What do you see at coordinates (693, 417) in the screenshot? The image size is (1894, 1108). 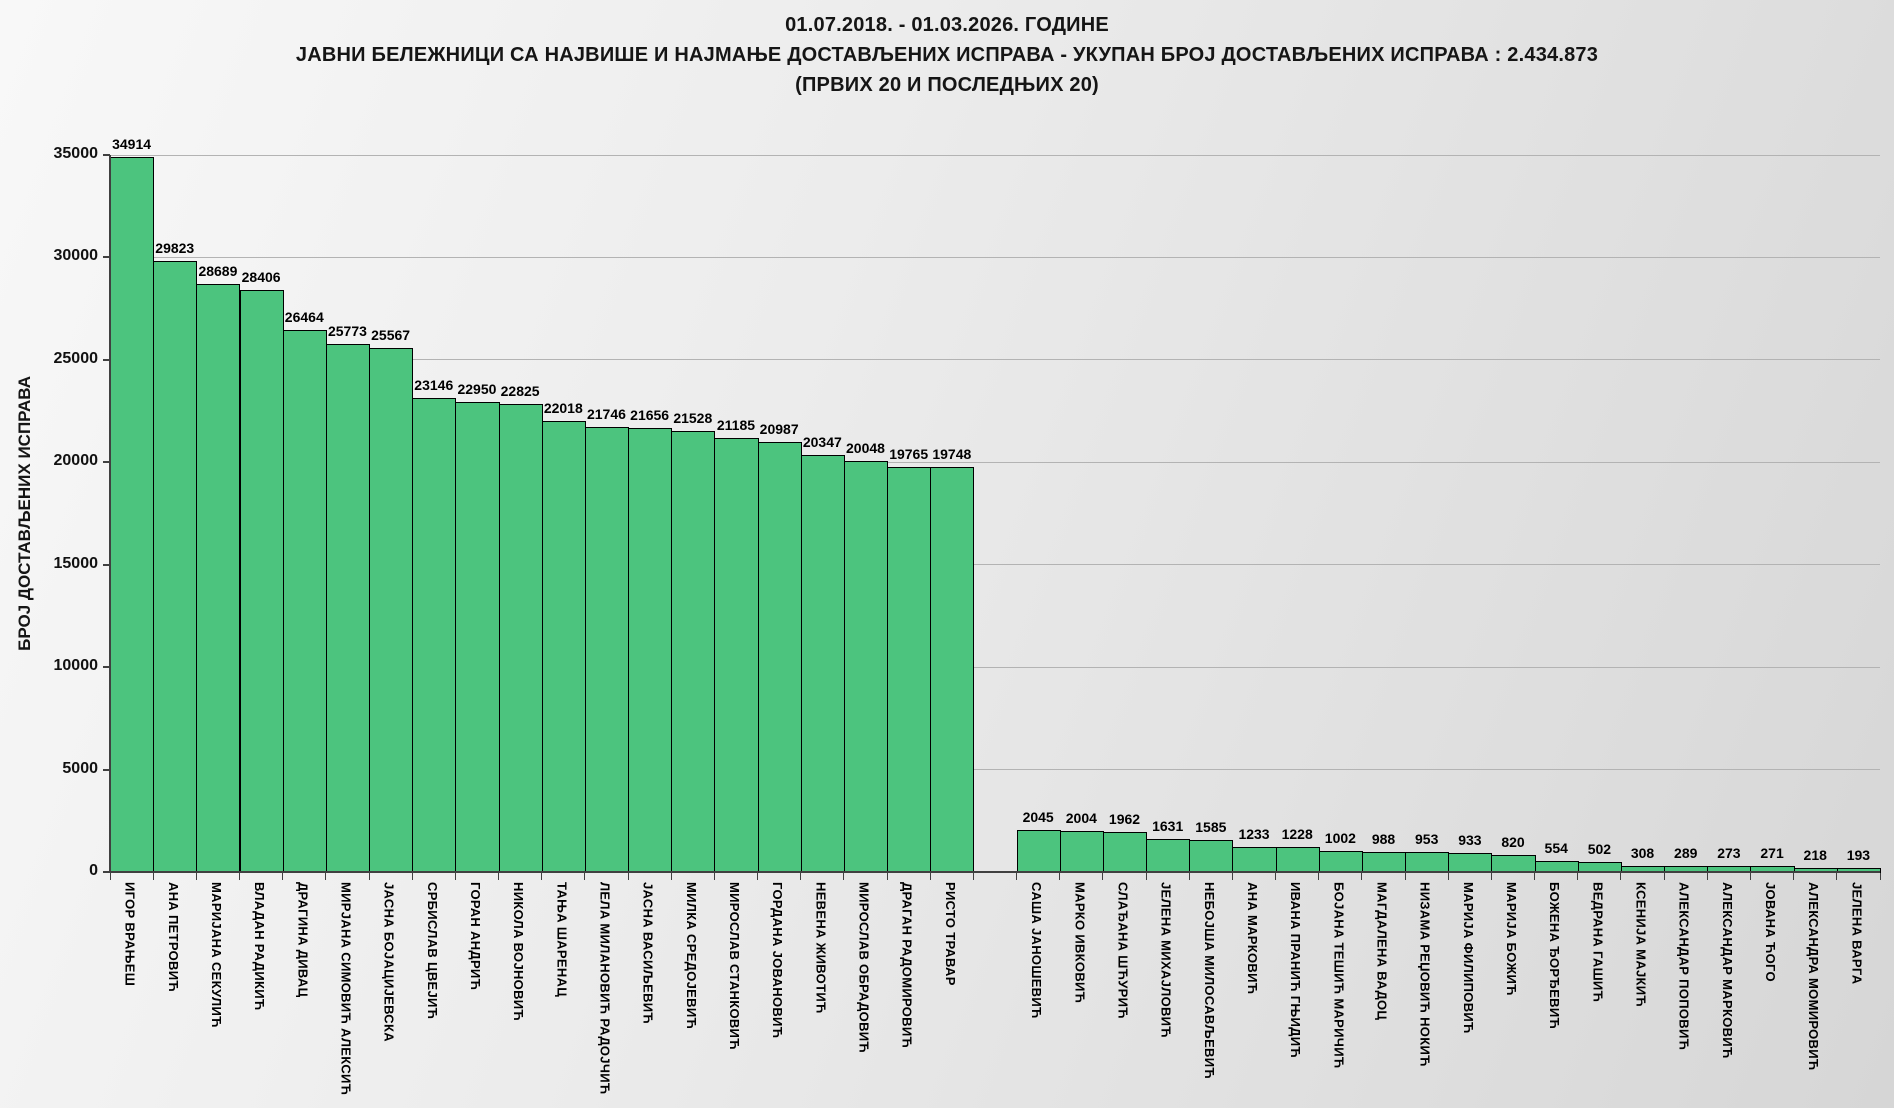 I see `bar-value-label: 21528` at bounding box center [693, 417].